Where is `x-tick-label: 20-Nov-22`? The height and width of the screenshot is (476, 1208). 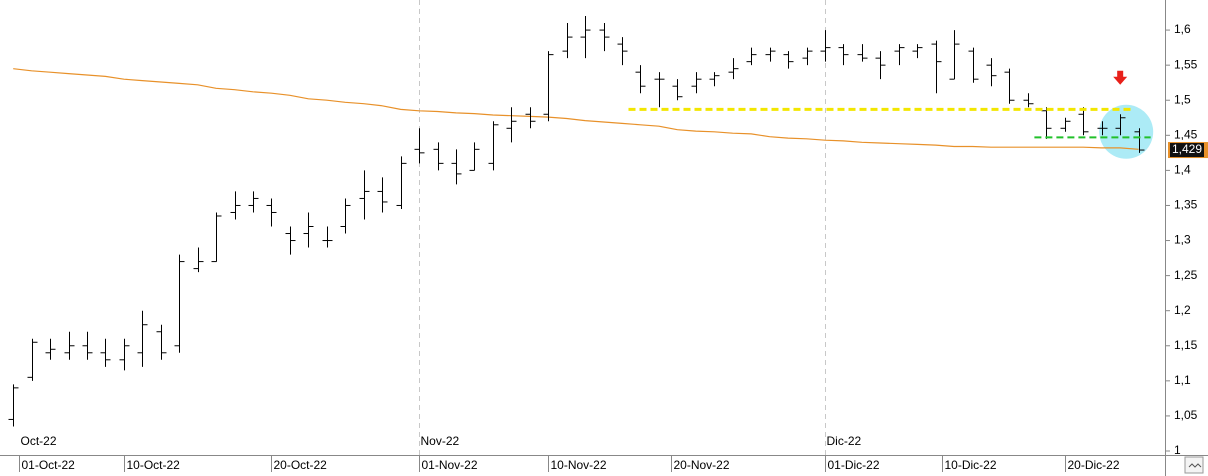
x-tick-label: 20-Nov-22 is located at coordinates (702, 465).